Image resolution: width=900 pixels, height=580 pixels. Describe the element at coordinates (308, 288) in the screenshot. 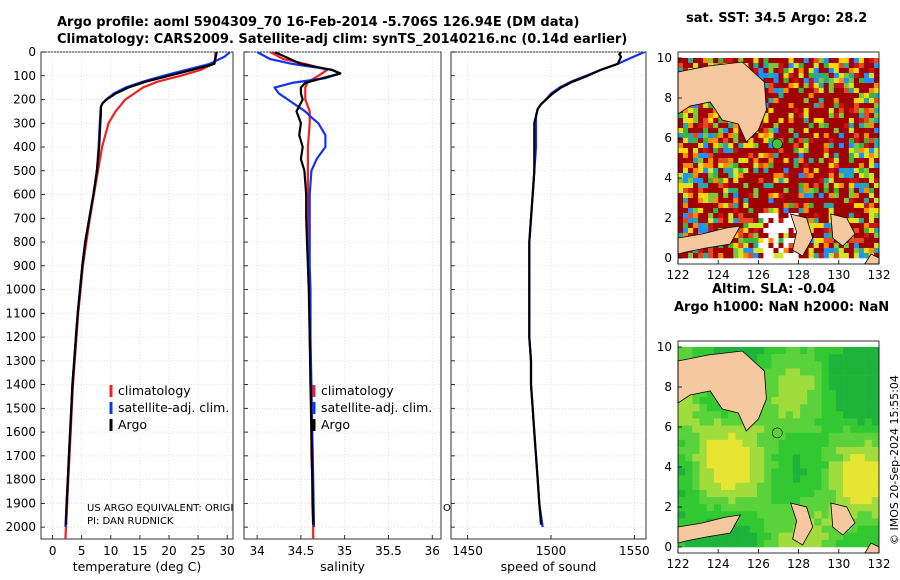

I see `salinity-series-argo` at that location.